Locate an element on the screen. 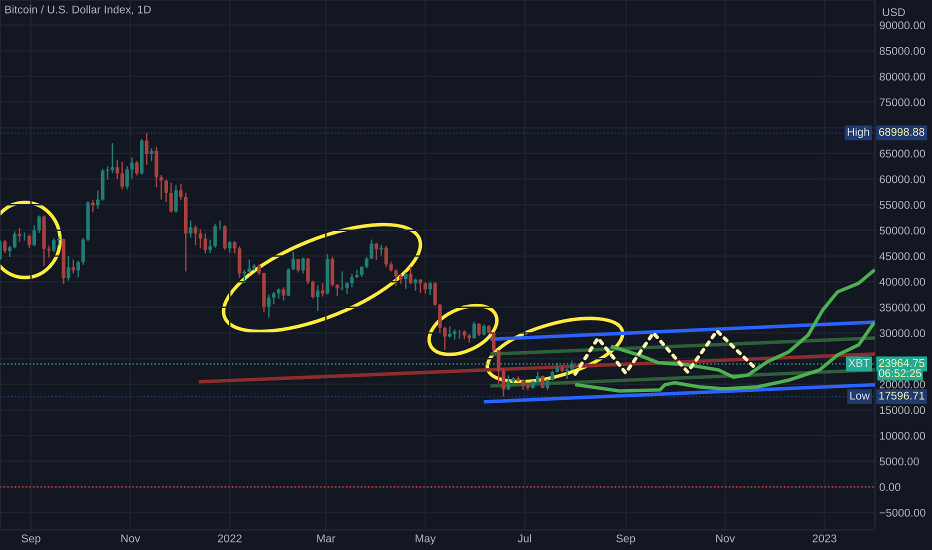  y-axis-title: USD is located at coordinates (893, 12).